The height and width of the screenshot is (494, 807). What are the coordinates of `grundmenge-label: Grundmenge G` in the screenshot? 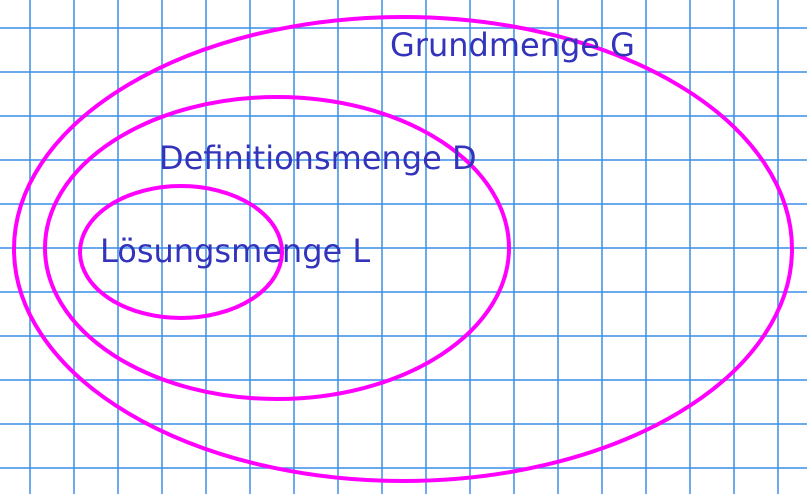 It's located at (512, 45).